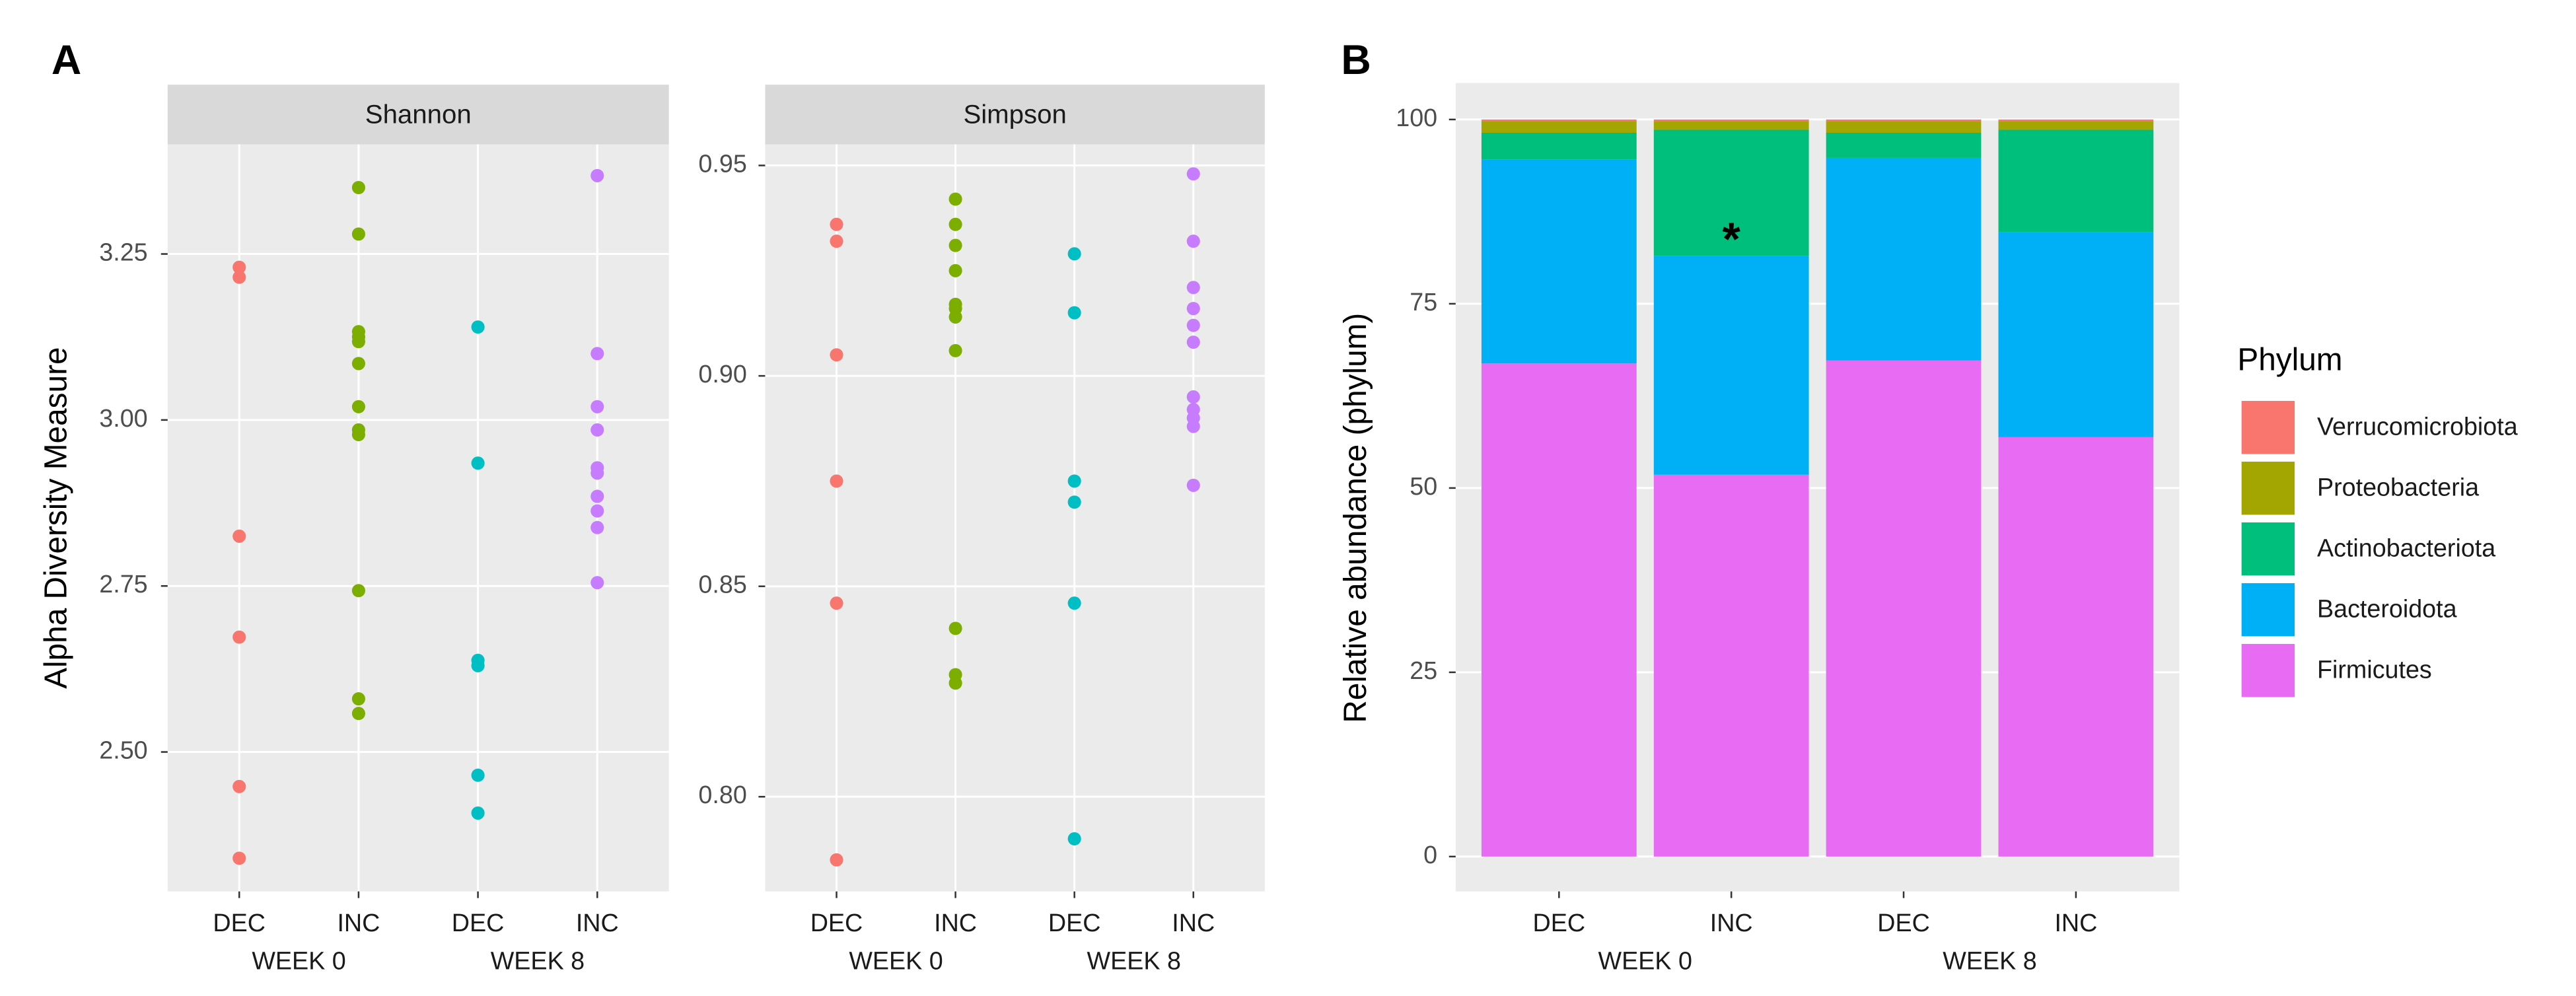 This screenshot has height=996, width=2576. What do you see at coordinates (2417, 426) in the screenshot?
I see `legend-label: Verrucomicrobiota` at bounding box center [2417, 426].